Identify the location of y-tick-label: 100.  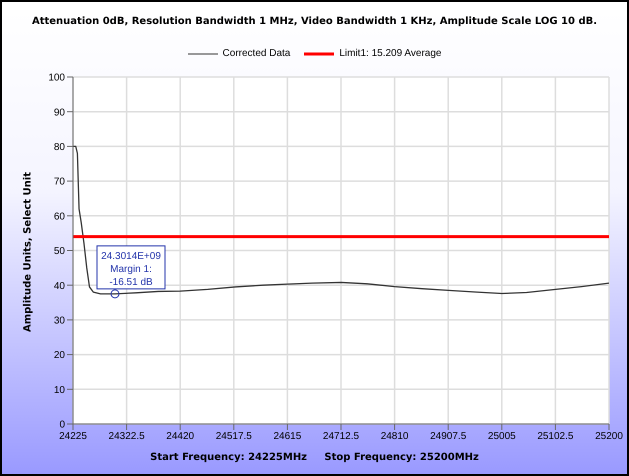
(57, 78).